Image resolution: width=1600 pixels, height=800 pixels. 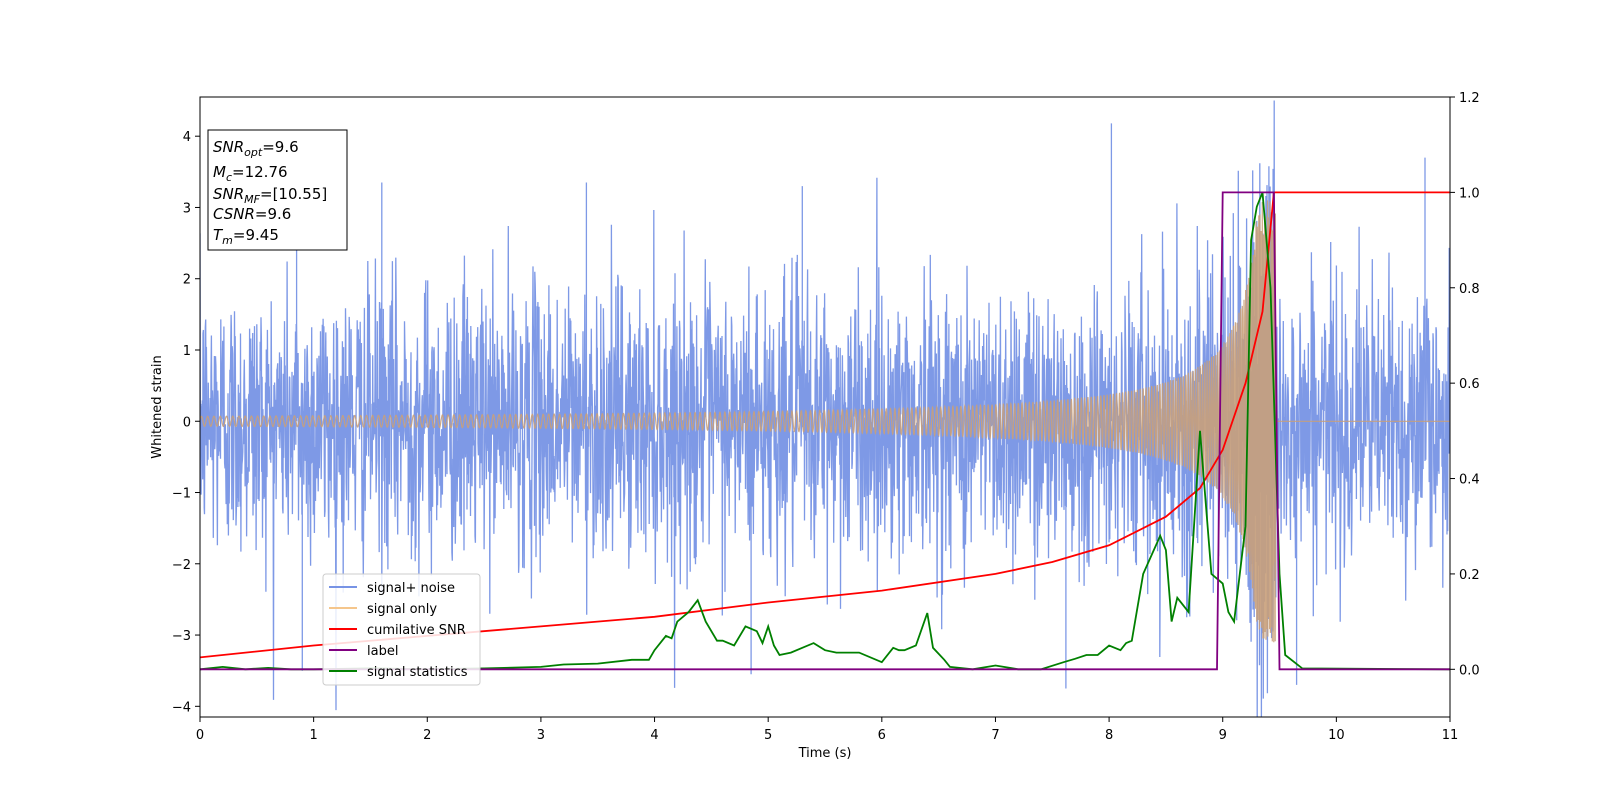 What do you see at coordinates (187, 351) in the screenshot?
I see `y-left-tick-label: 1` at bounding box center [187, 351].